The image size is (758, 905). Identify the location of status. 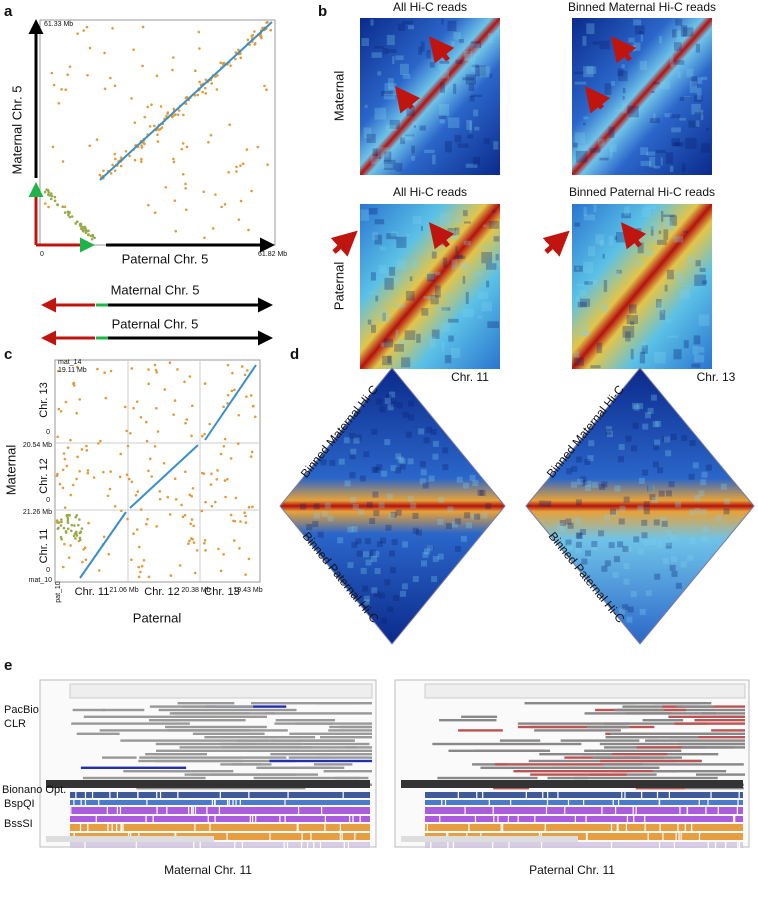
(130, 839).